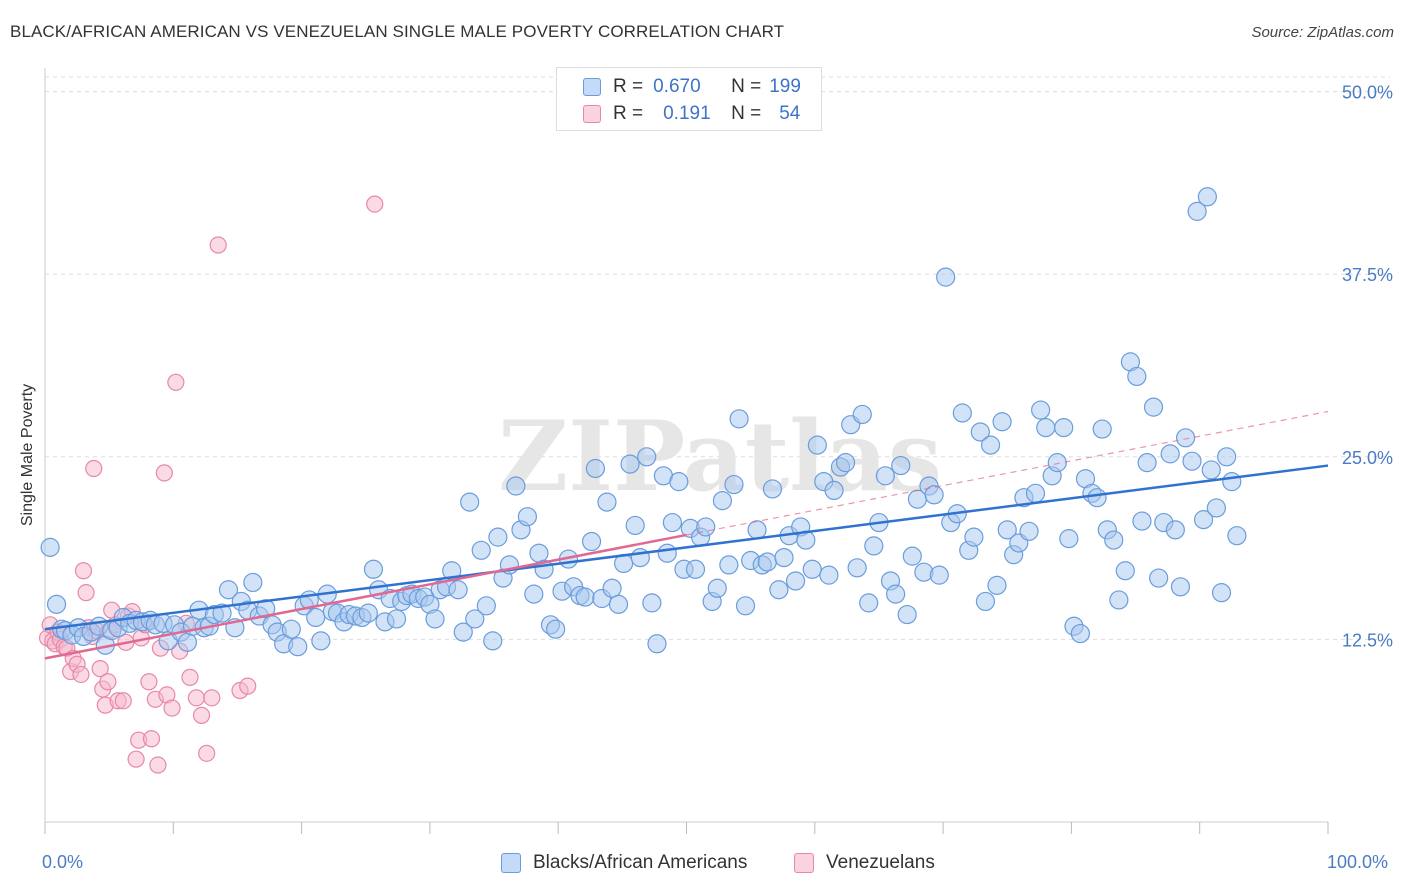 The image size is (1406, 892). What do you see at coordinates (640, 862) in the screenshot?
I see `legend-label-blacks: Blacks/African Americans` at bounding box center [640, 862].